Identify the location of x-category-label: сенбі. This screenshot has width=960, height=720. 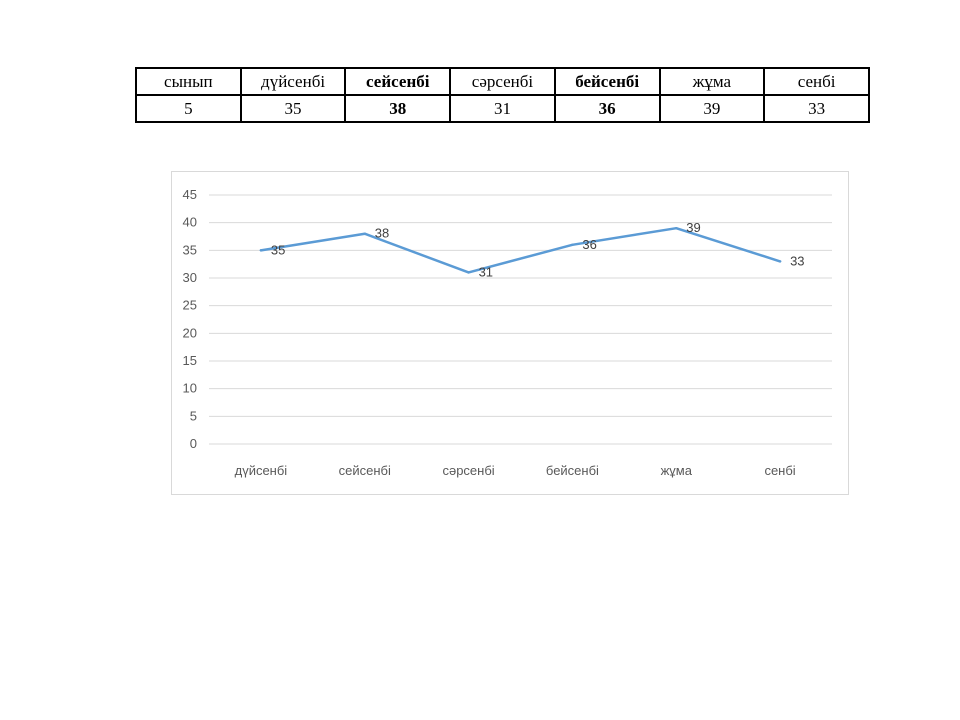
(779, 470).